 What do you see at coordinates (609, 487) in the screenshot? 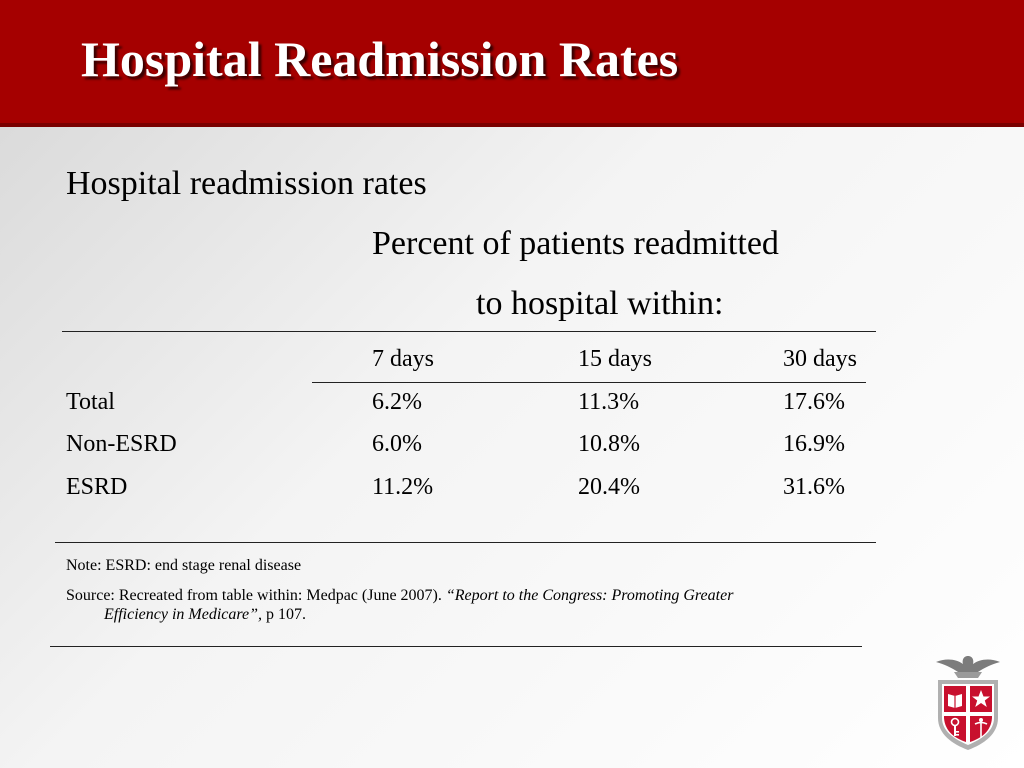
I see `table-cell: 20.4%` at bounding box center [609, 487].